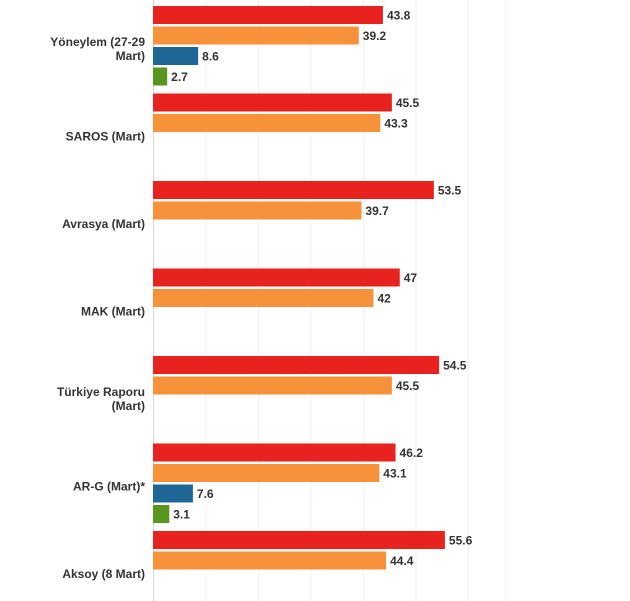  Describe the element at coordinates (130, 56) in the screenshot. I see `category-label-line: Mart)` at that location.